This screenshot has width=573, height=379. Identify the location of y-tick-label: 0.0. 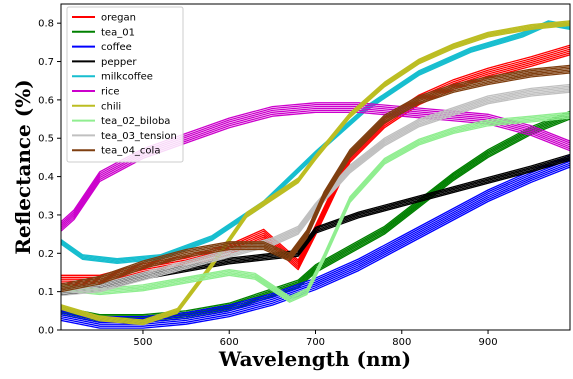
(46, 331).